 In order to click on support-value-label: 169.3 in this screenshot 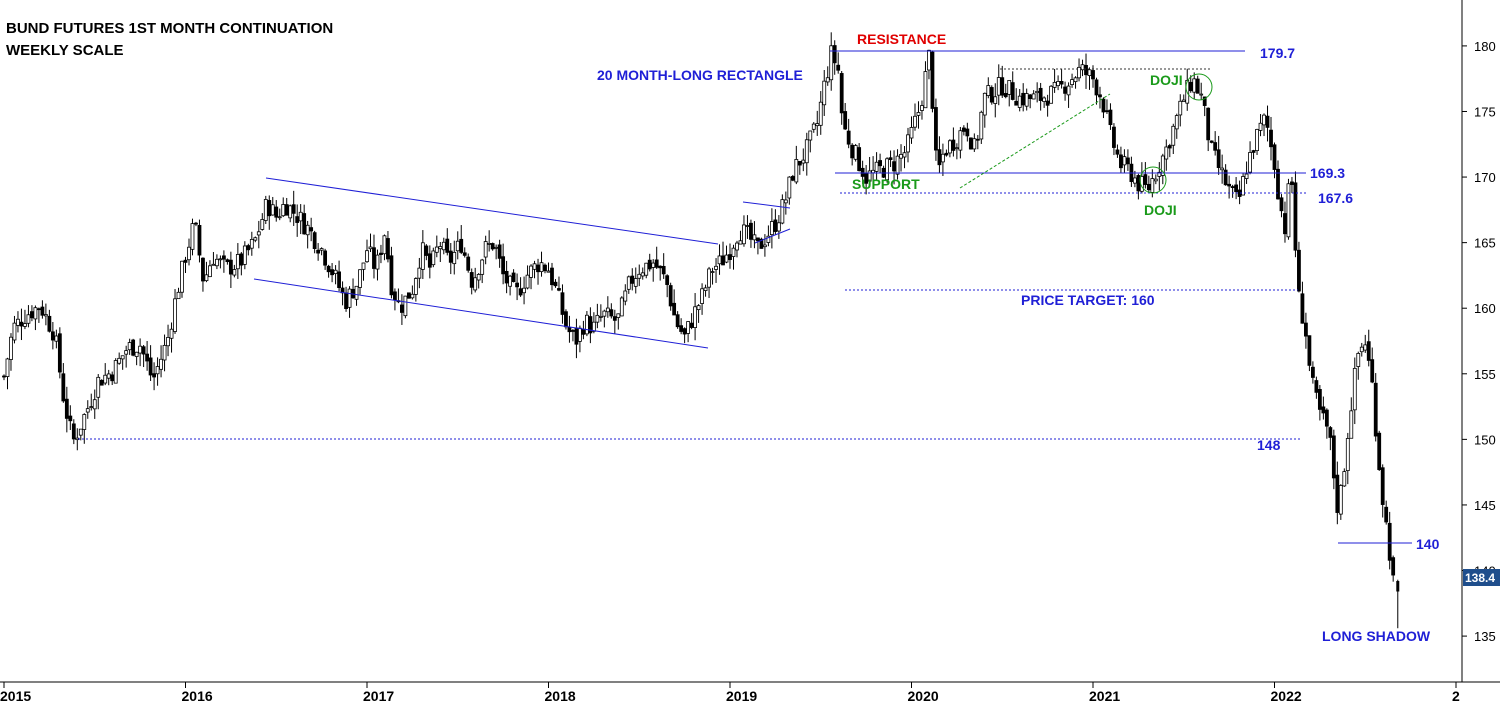, I will do `click(1327, 173)`.